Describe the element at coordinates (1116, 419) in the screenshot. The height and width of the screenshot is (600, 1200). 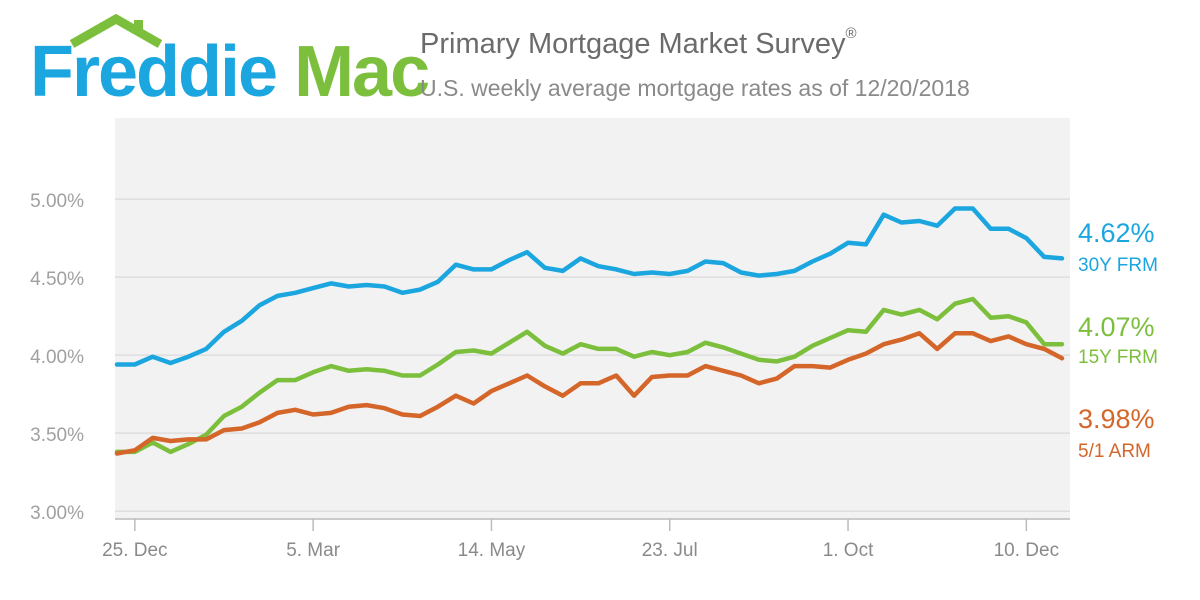
I see `end-label-value-arm51: 3.98%` at that location.